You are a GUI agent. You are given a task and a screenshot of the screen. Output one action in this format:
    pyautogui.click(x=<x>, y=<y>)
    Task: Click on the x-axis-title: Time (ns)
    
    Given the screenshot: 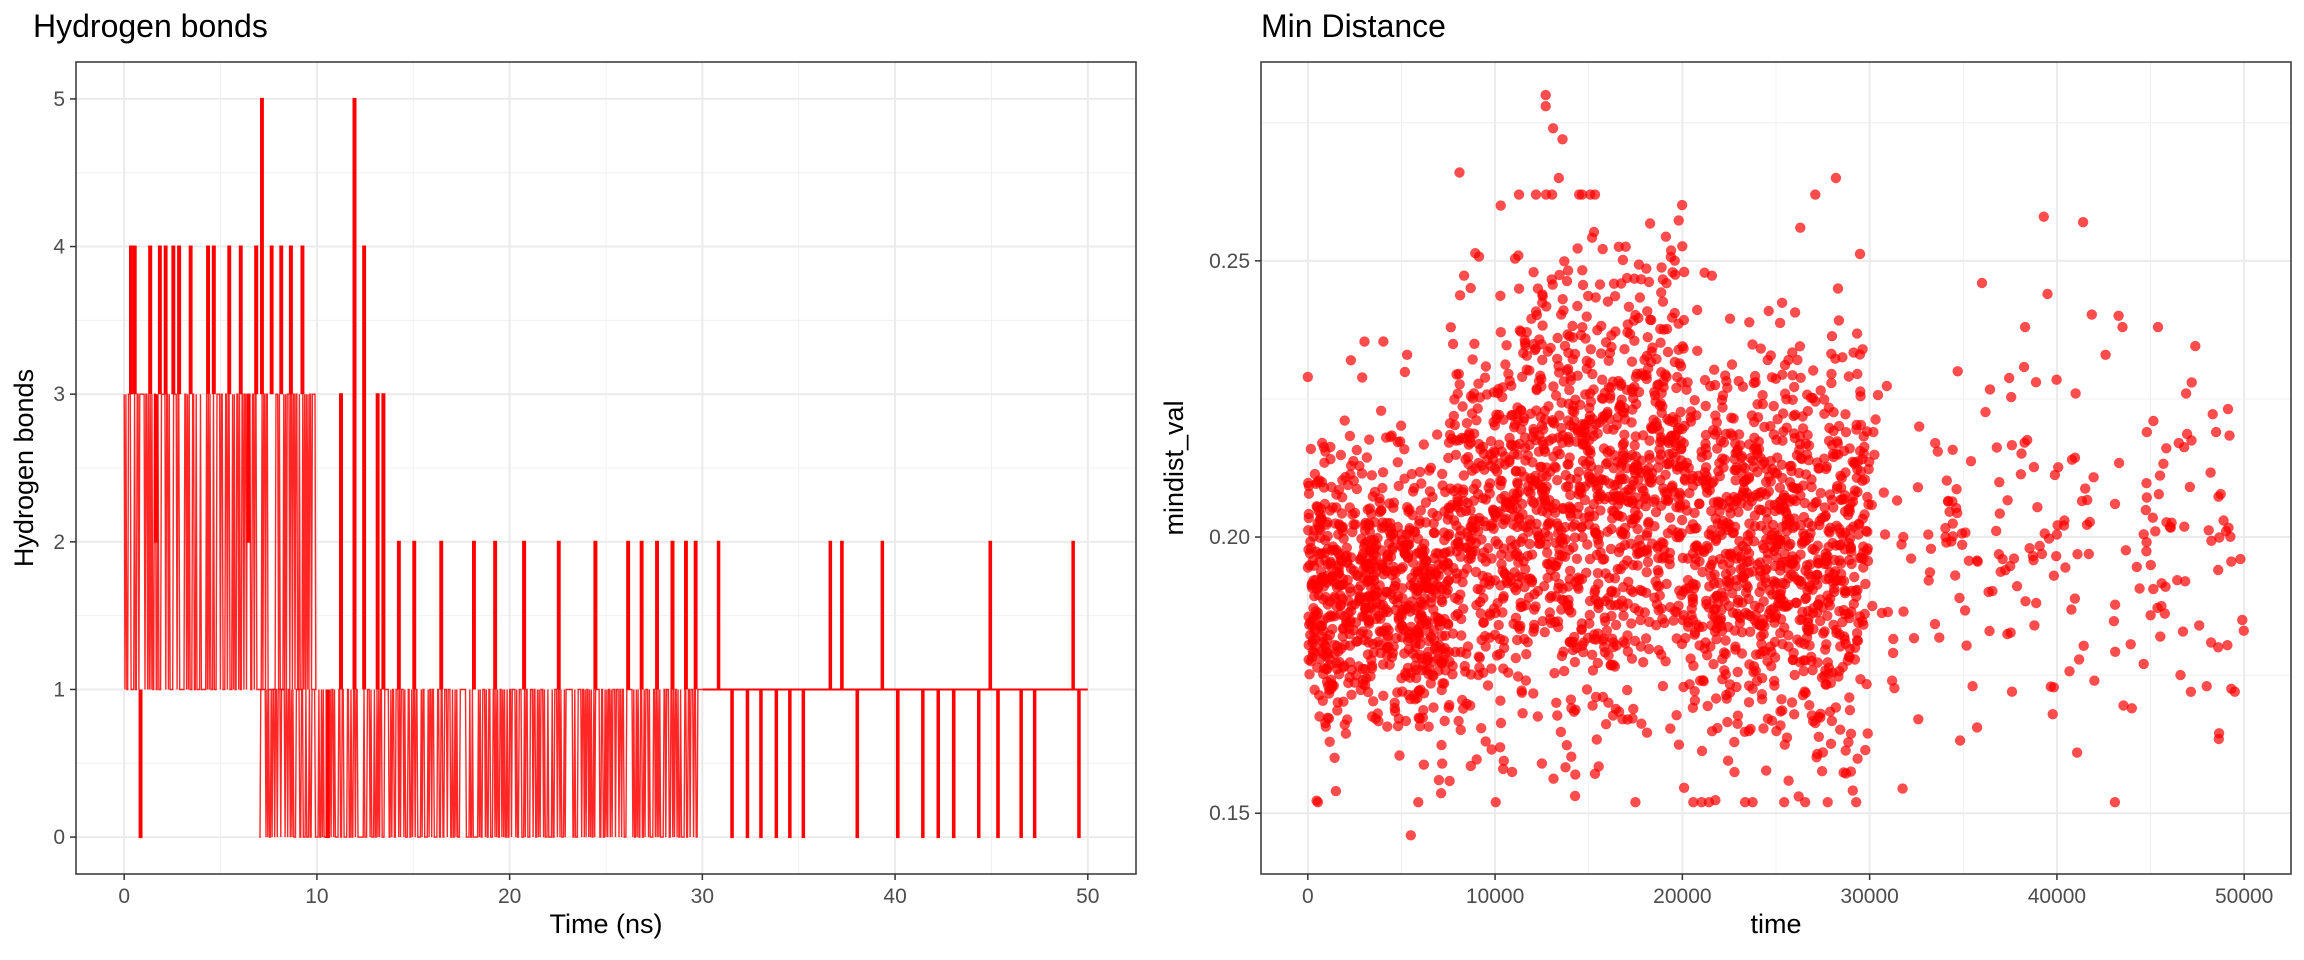 What is the action you would take?
    pyautogui.click(x=606, y=924)
    